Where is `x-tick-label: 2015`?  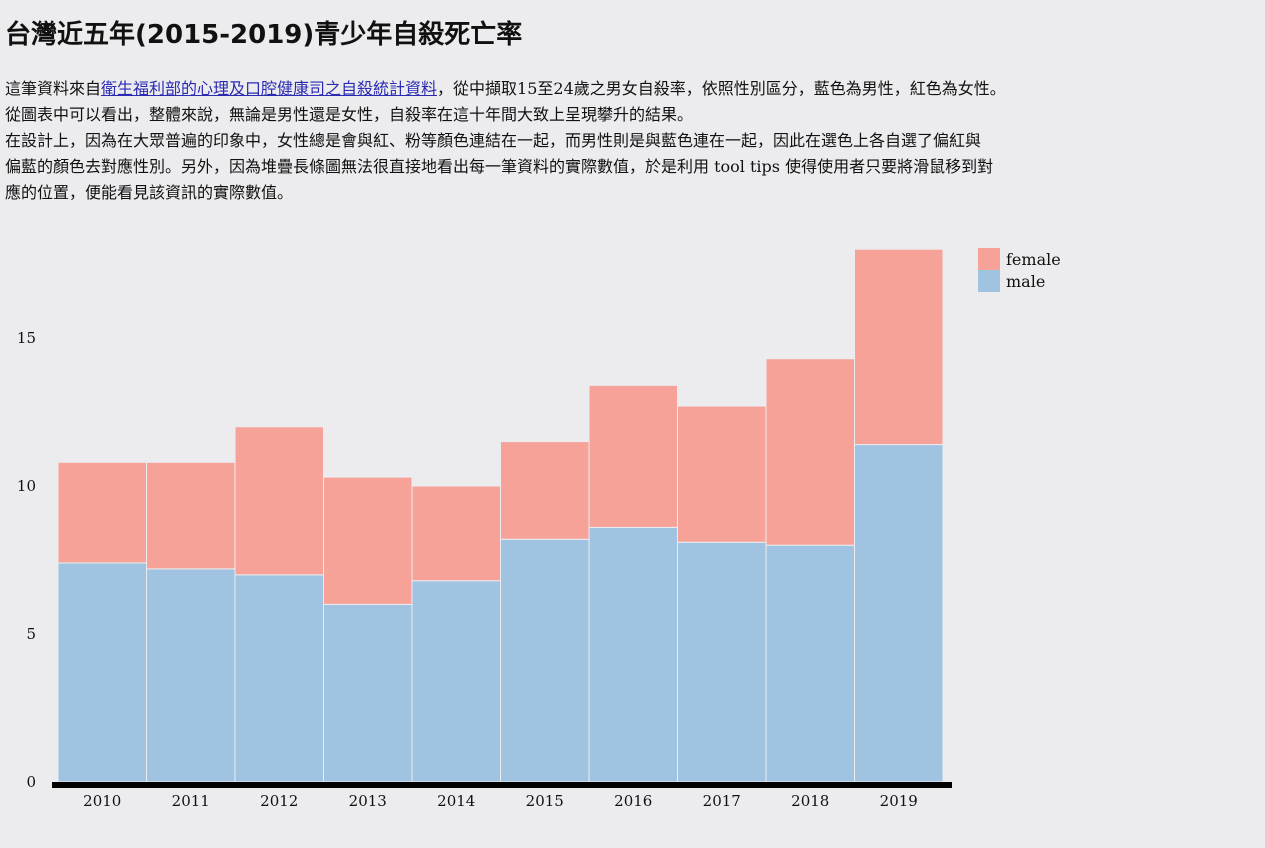
x-tick-label: 2015 is located at coordinates (545, 801).